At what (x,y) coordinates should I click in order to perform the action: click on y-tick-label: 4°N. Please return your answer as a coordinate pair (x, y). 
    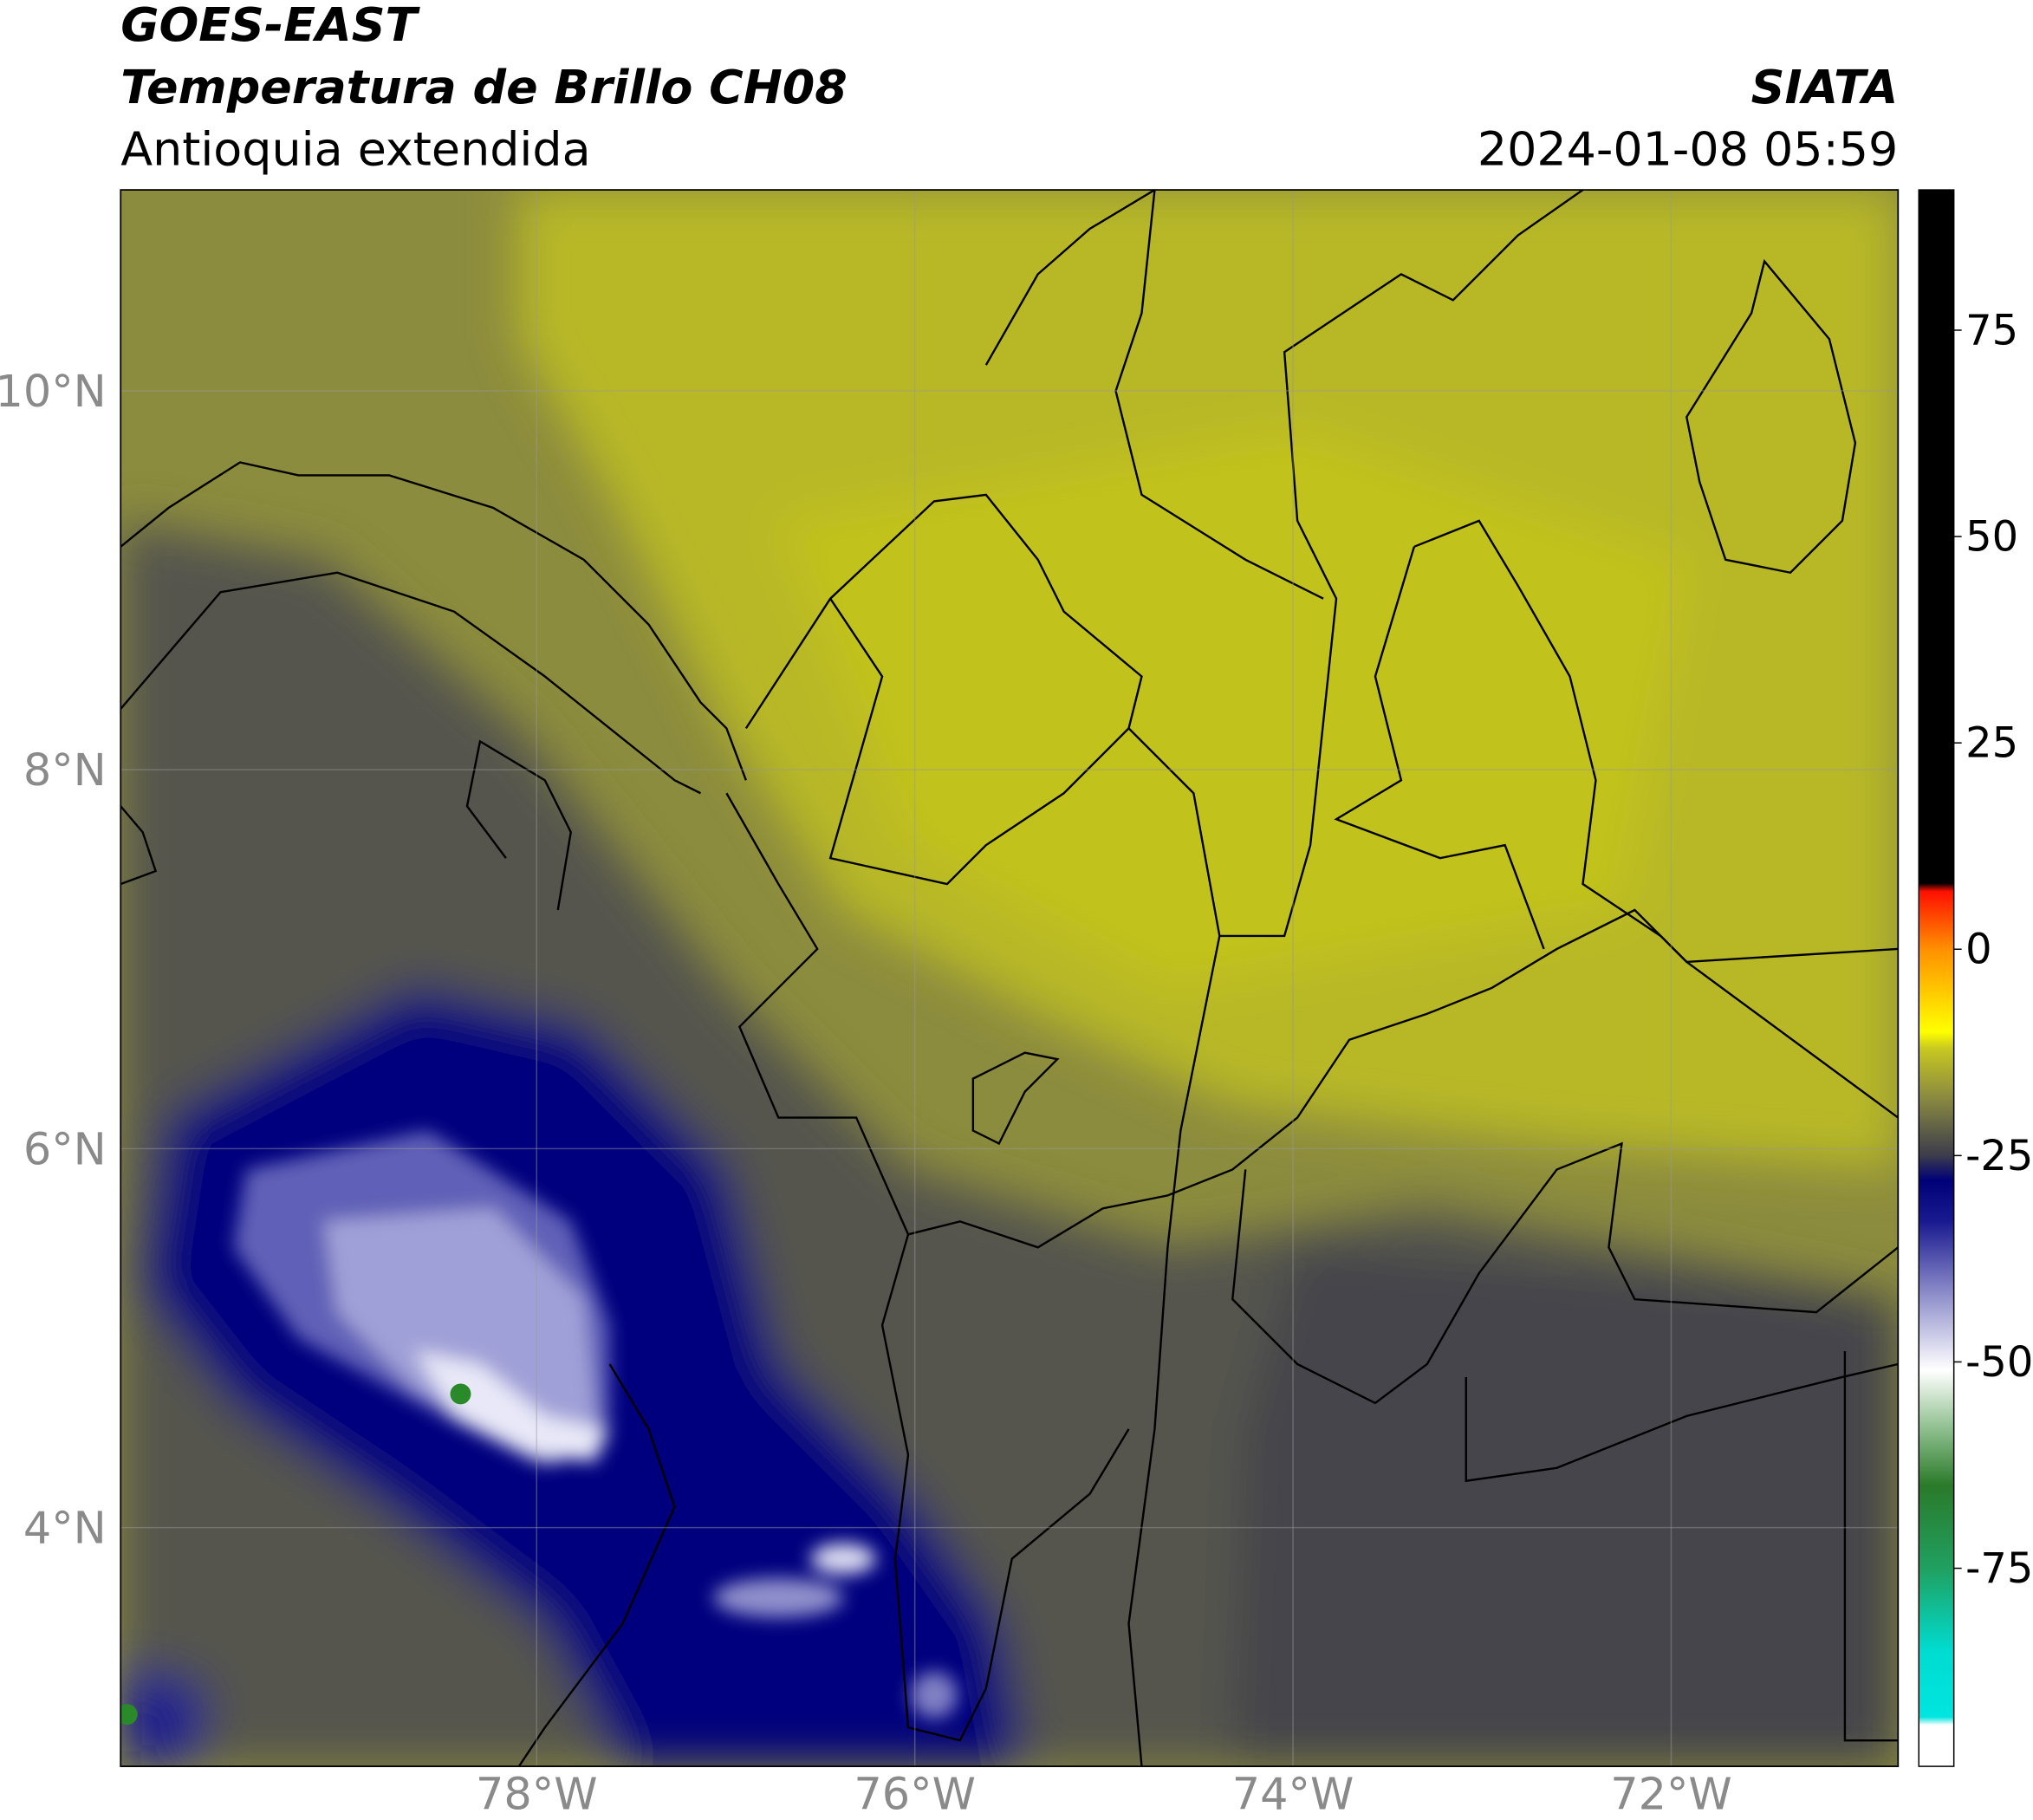
    Looking at the image, I should click on (65, 1529).